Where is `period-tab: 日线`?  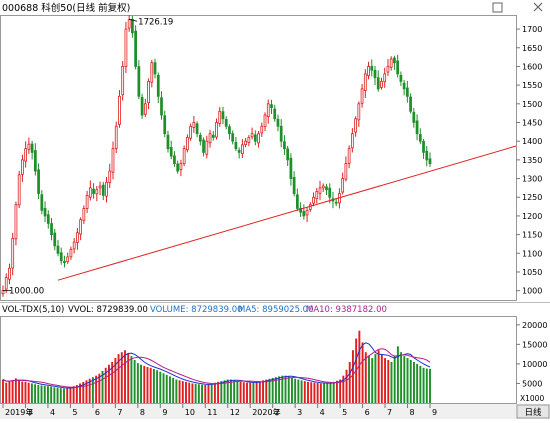
period-tab: 日线 is located at coordinates (533, 411).